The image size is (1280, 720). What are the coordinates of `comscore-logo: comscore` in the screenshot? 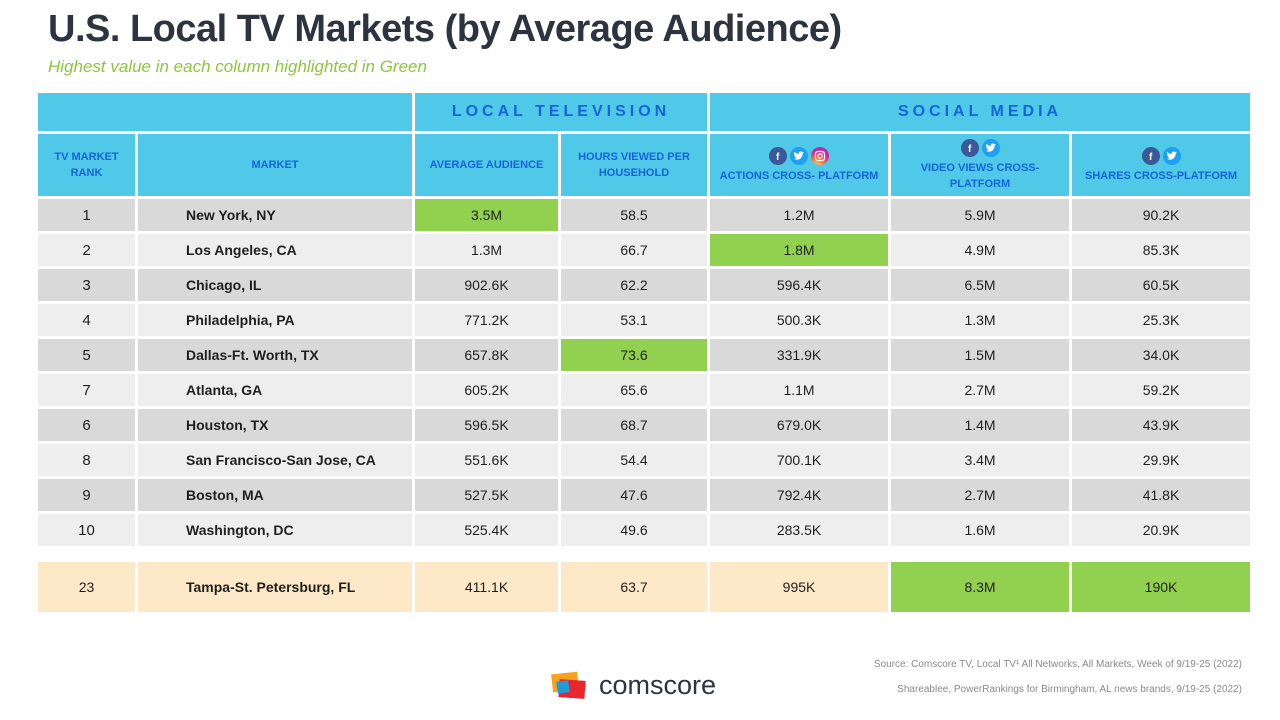 It's located at (633, 685).